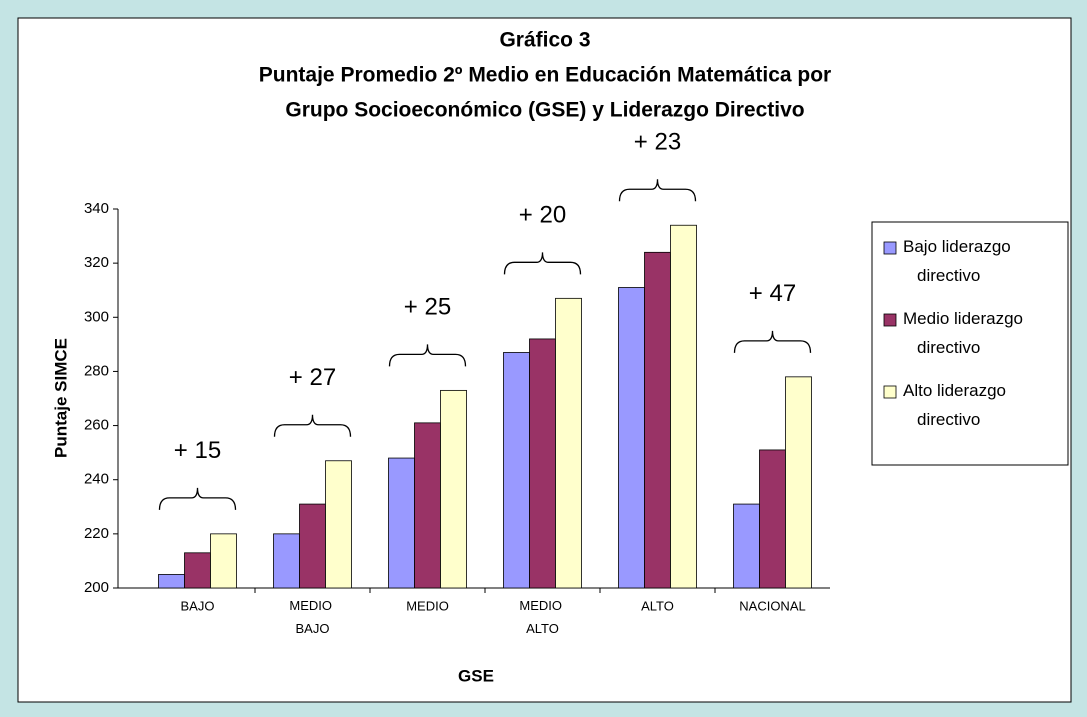 The width and height of the screenshot is (1087, 717). Describe the element at coordinates (96, 425) in the screenshot. I see `y-tick-label: 260` at that location.